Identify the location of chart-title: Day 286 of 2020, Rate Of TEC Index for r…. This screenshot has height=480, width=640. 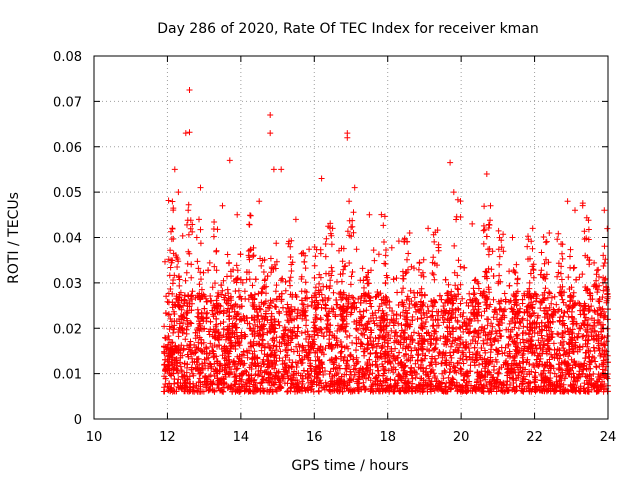
(348, 29).